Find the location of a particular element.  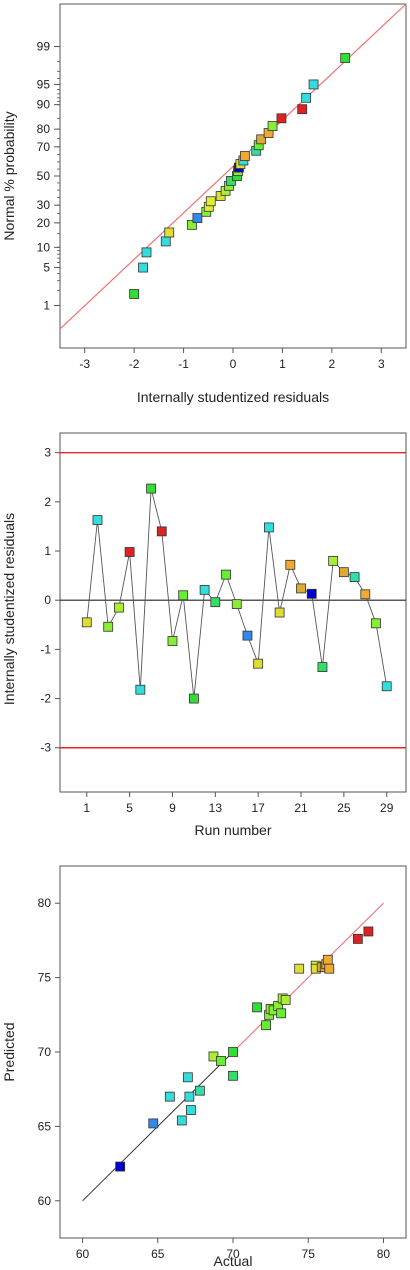

residuals-vs-run-xtick-label: 17 is located at coordinates (258, 808).